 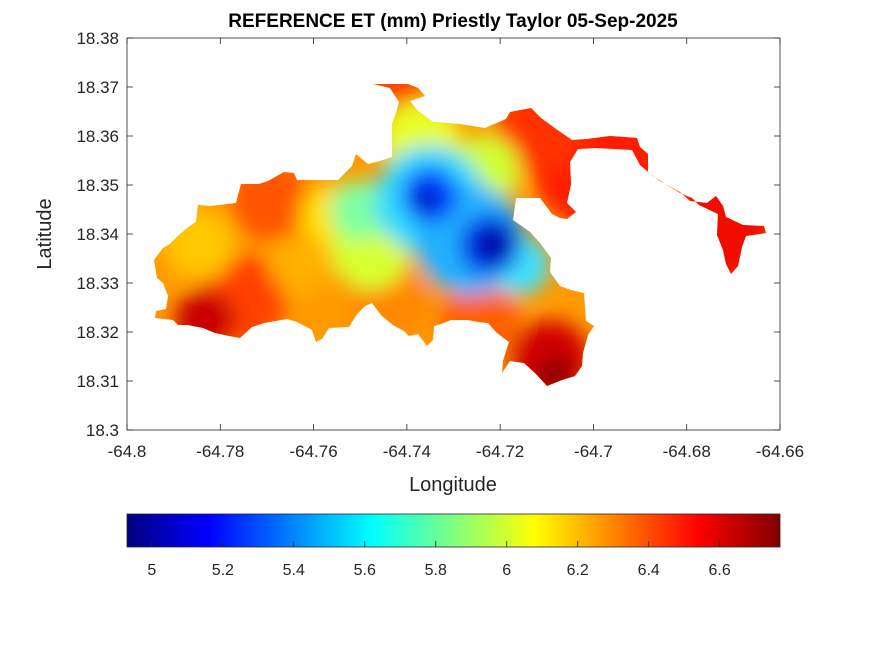 I want to click on x-tick-label: -64.76, so click(x=313, y=451).